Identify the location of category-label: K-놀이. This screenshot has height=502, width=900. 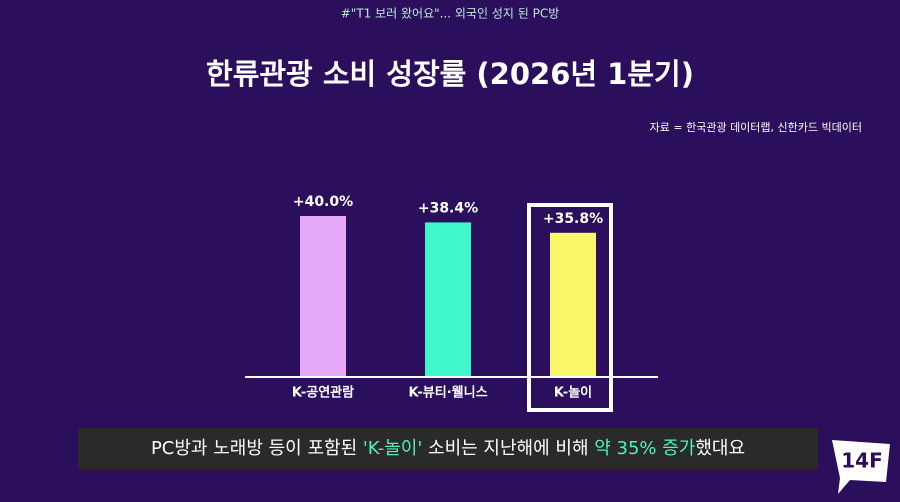
(573, 393).